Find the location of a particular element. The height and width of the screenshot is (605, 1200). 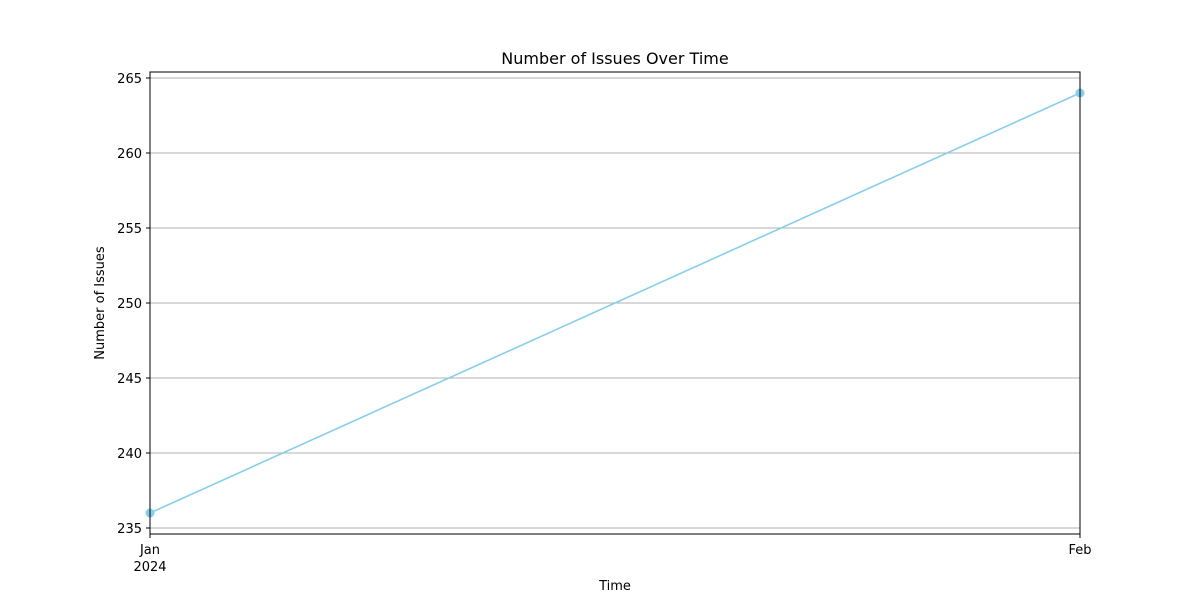

x-axis-label: Time is located at coordinates (614, 586).